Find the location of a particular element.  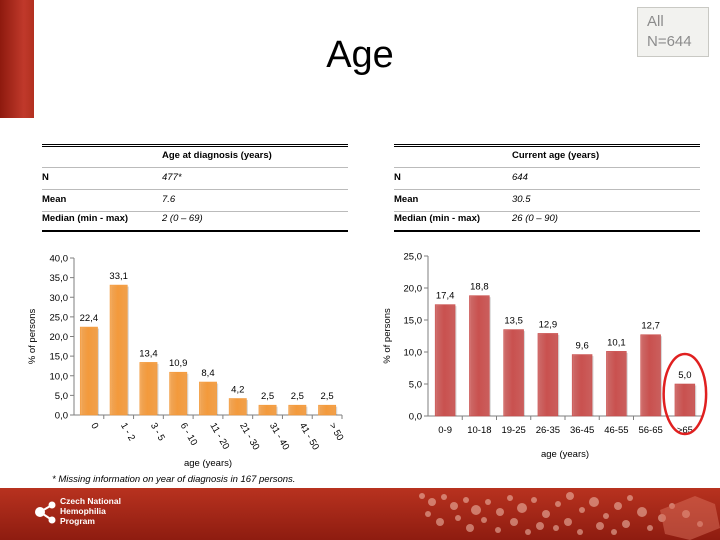

table-row: N 477* is located at coordinates (195, 178).